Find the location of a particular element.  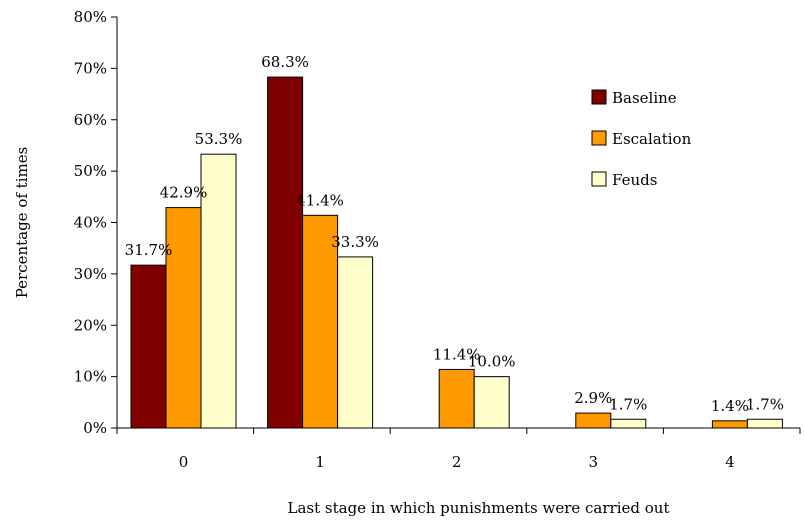

y-tick-label: 20% is located at coordinates (90, 325).